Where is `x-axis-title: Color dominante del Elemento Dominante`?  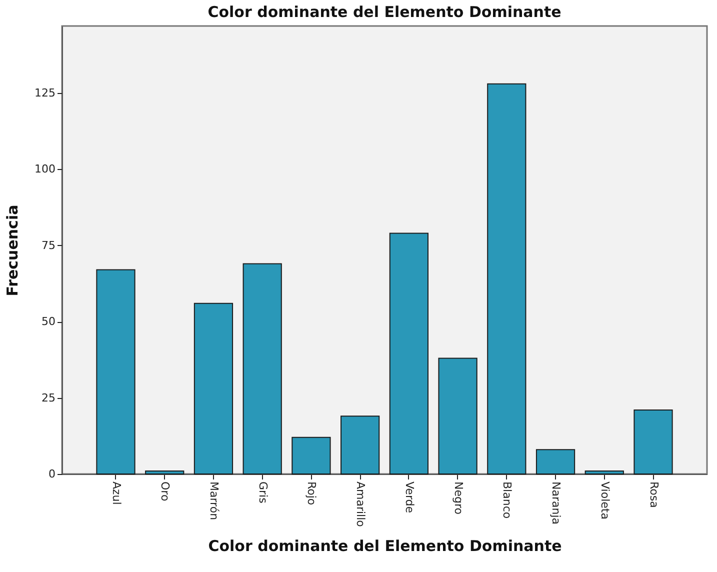 x-axis-title: Color dominante del Elemento Dominante is located at coordinates (385, 545).